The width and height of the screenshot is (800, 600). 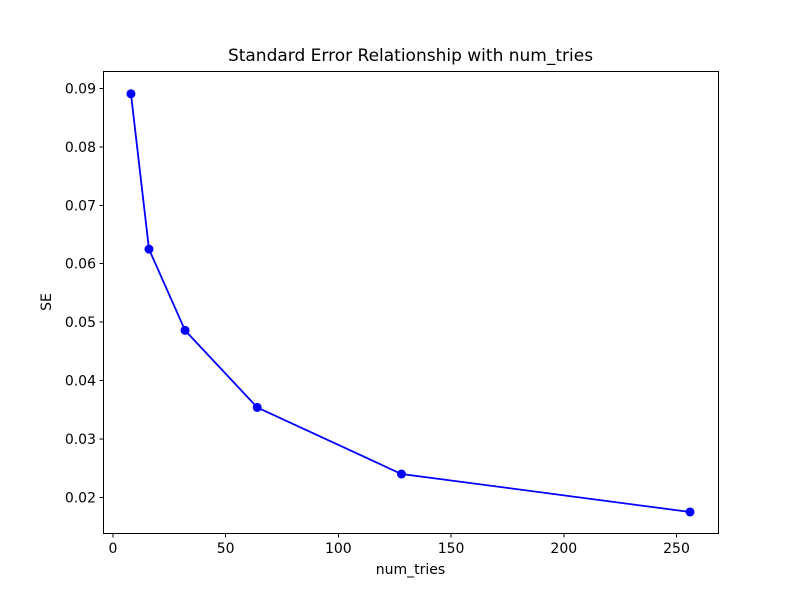 What do you see at coordinates (80, 323) in the screenshot?
I see `y-tick-label: 0.05` at bounding box center [80, 323].